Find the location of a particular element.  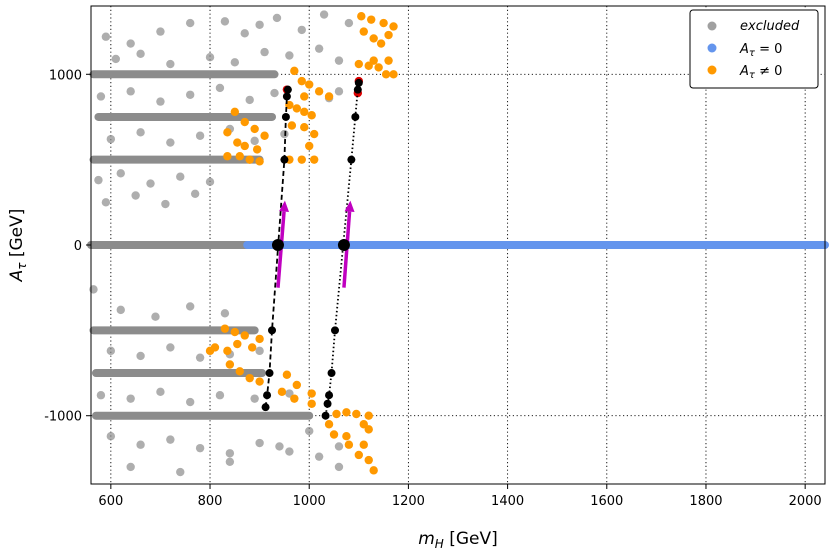

legend-box is located at coordinates (754, 49).